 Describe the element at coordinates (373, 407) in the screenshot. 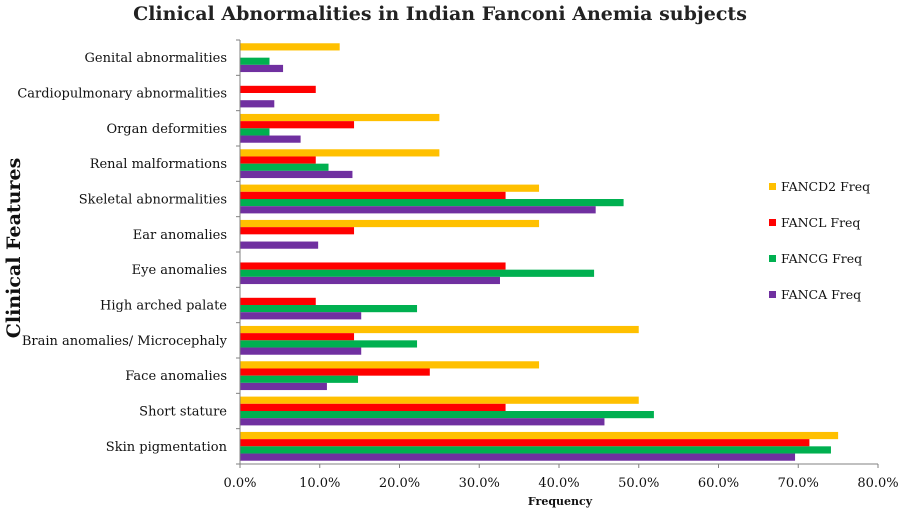

I see `bar-fancl-freq-short-stature` at that location.